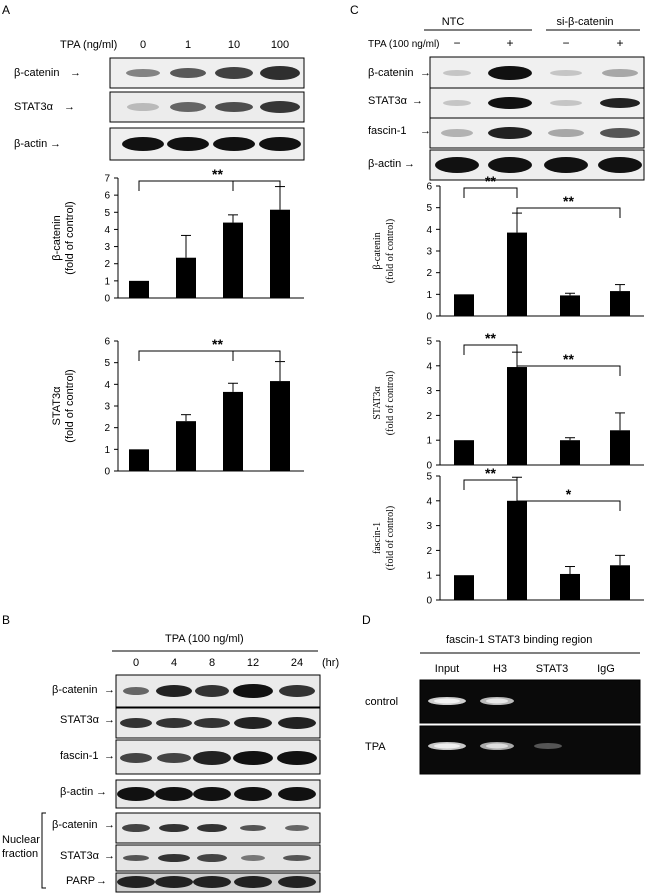 This screenshot has height=894, width=650. Describe the element at coordinates (107, 179) in the screenshot. I see `y-tick-label: 7` at that location.